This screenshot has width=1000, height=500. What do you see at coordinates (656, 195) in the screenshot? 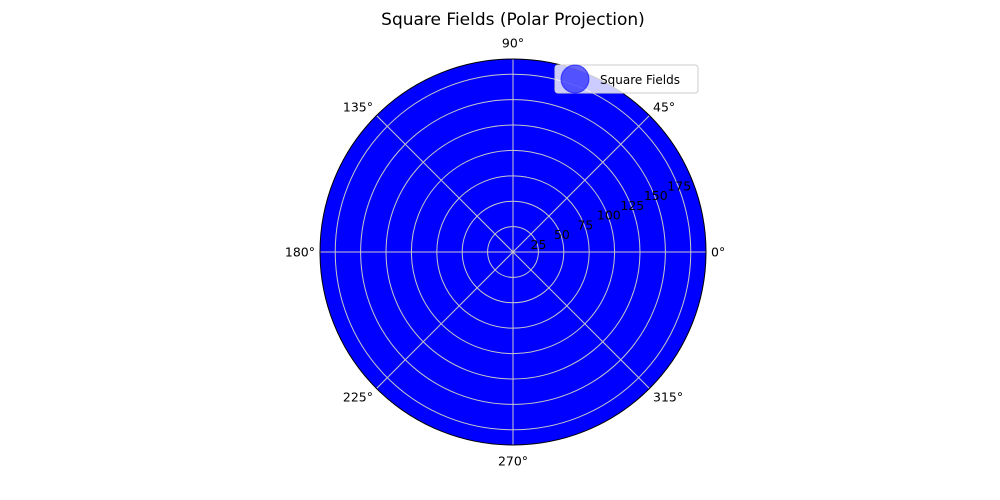
I see `radial-tick-label: 150` at bounding box center [656, 195].